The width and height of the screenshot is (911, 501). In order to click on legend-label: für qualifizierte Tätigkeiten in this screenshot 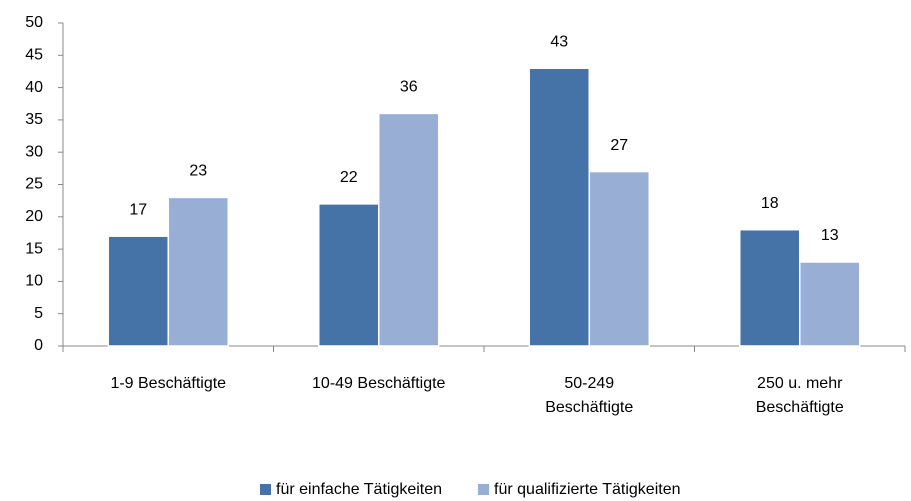, I will do `click(587, 489)`.